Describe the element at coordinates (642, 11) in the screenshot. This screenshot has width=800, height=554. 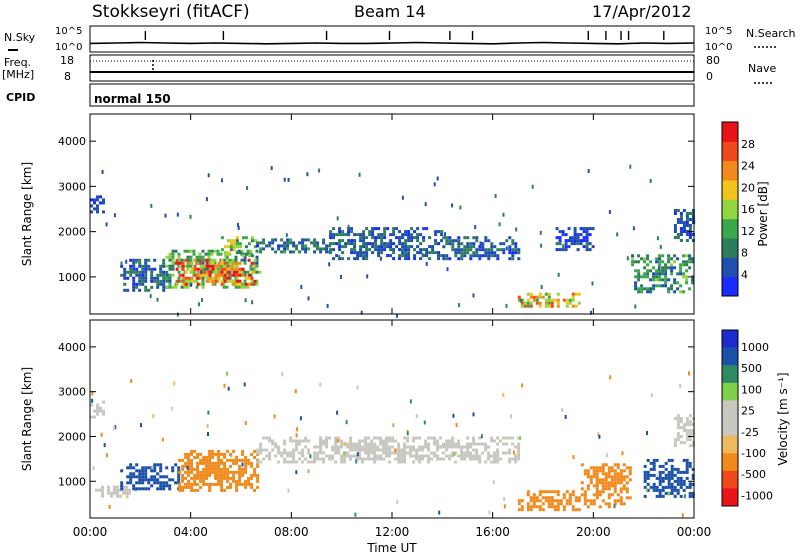
I see `date-title: 17/Apr/2012` at that location.